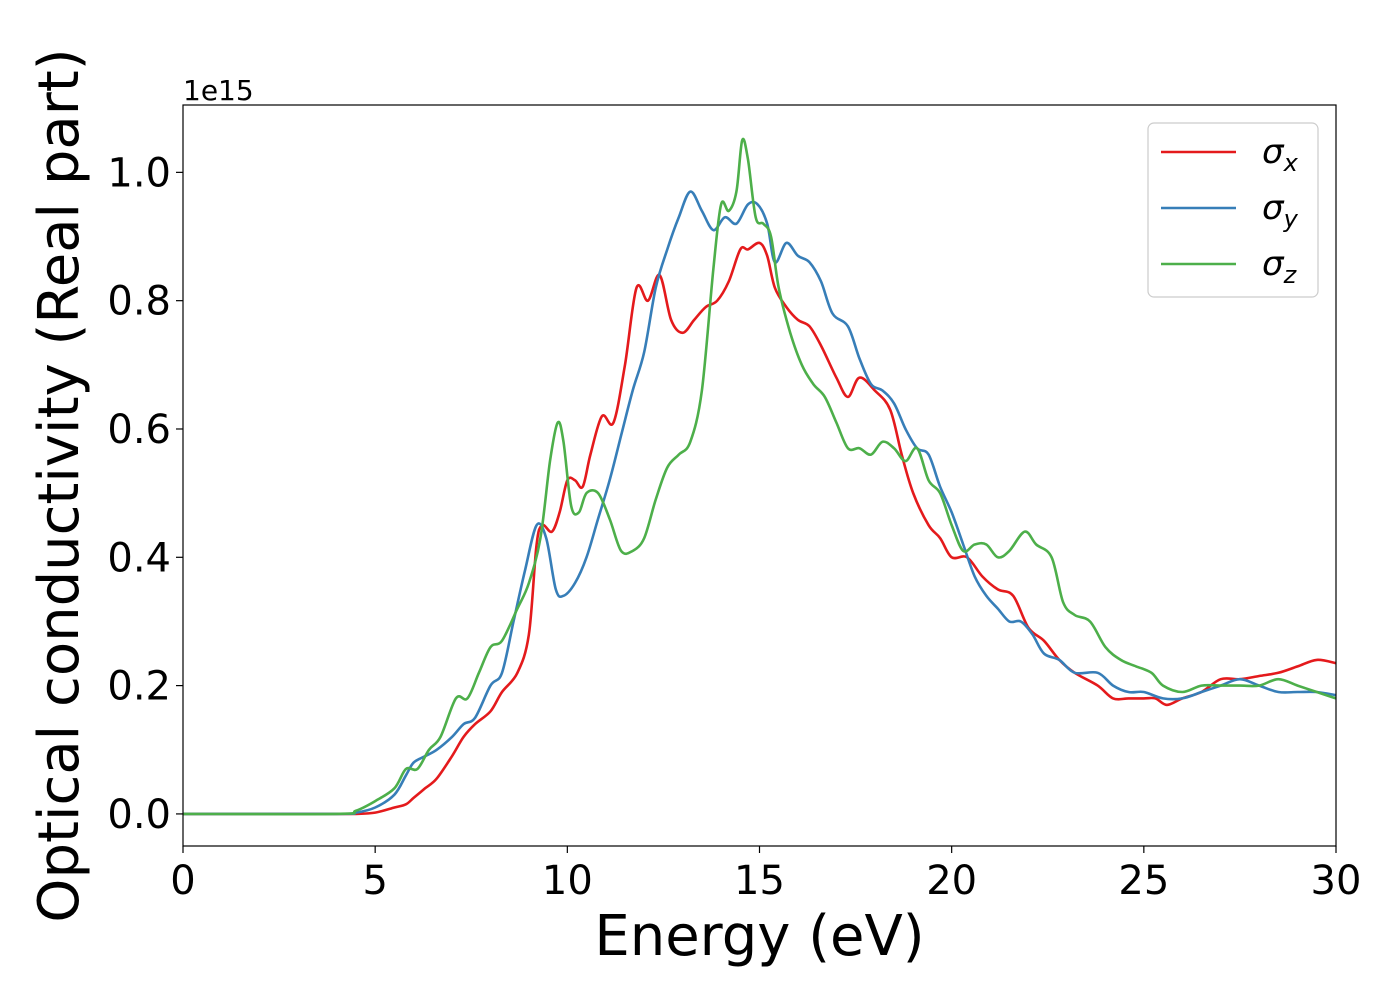 This screenshot has height=1000, width=1400. Describe the element at coordinates (1233, 210) in the screenshot. I see `legend-box` at that location.